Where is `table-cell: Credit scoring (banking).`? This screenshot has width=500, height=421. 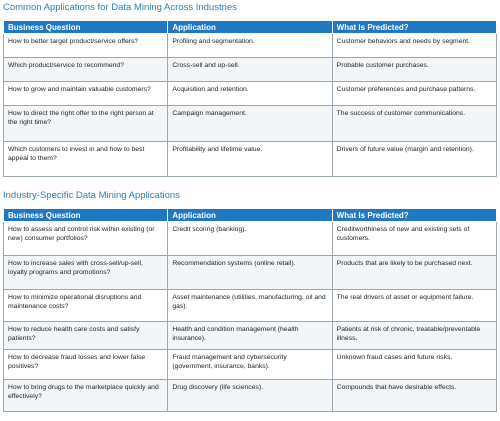
table-cell: Credit scoring (banking). is located at coordinates (250, 238).